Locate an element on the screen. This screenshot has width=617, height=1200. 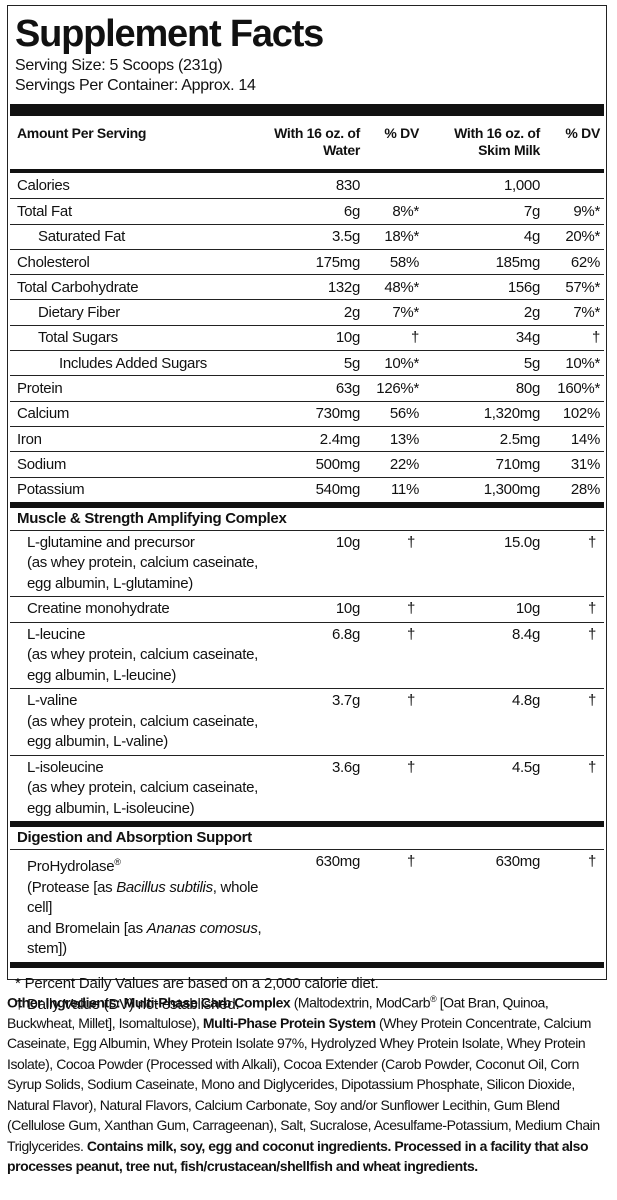
amount: 4.8g is located at coordinates (526, 701).